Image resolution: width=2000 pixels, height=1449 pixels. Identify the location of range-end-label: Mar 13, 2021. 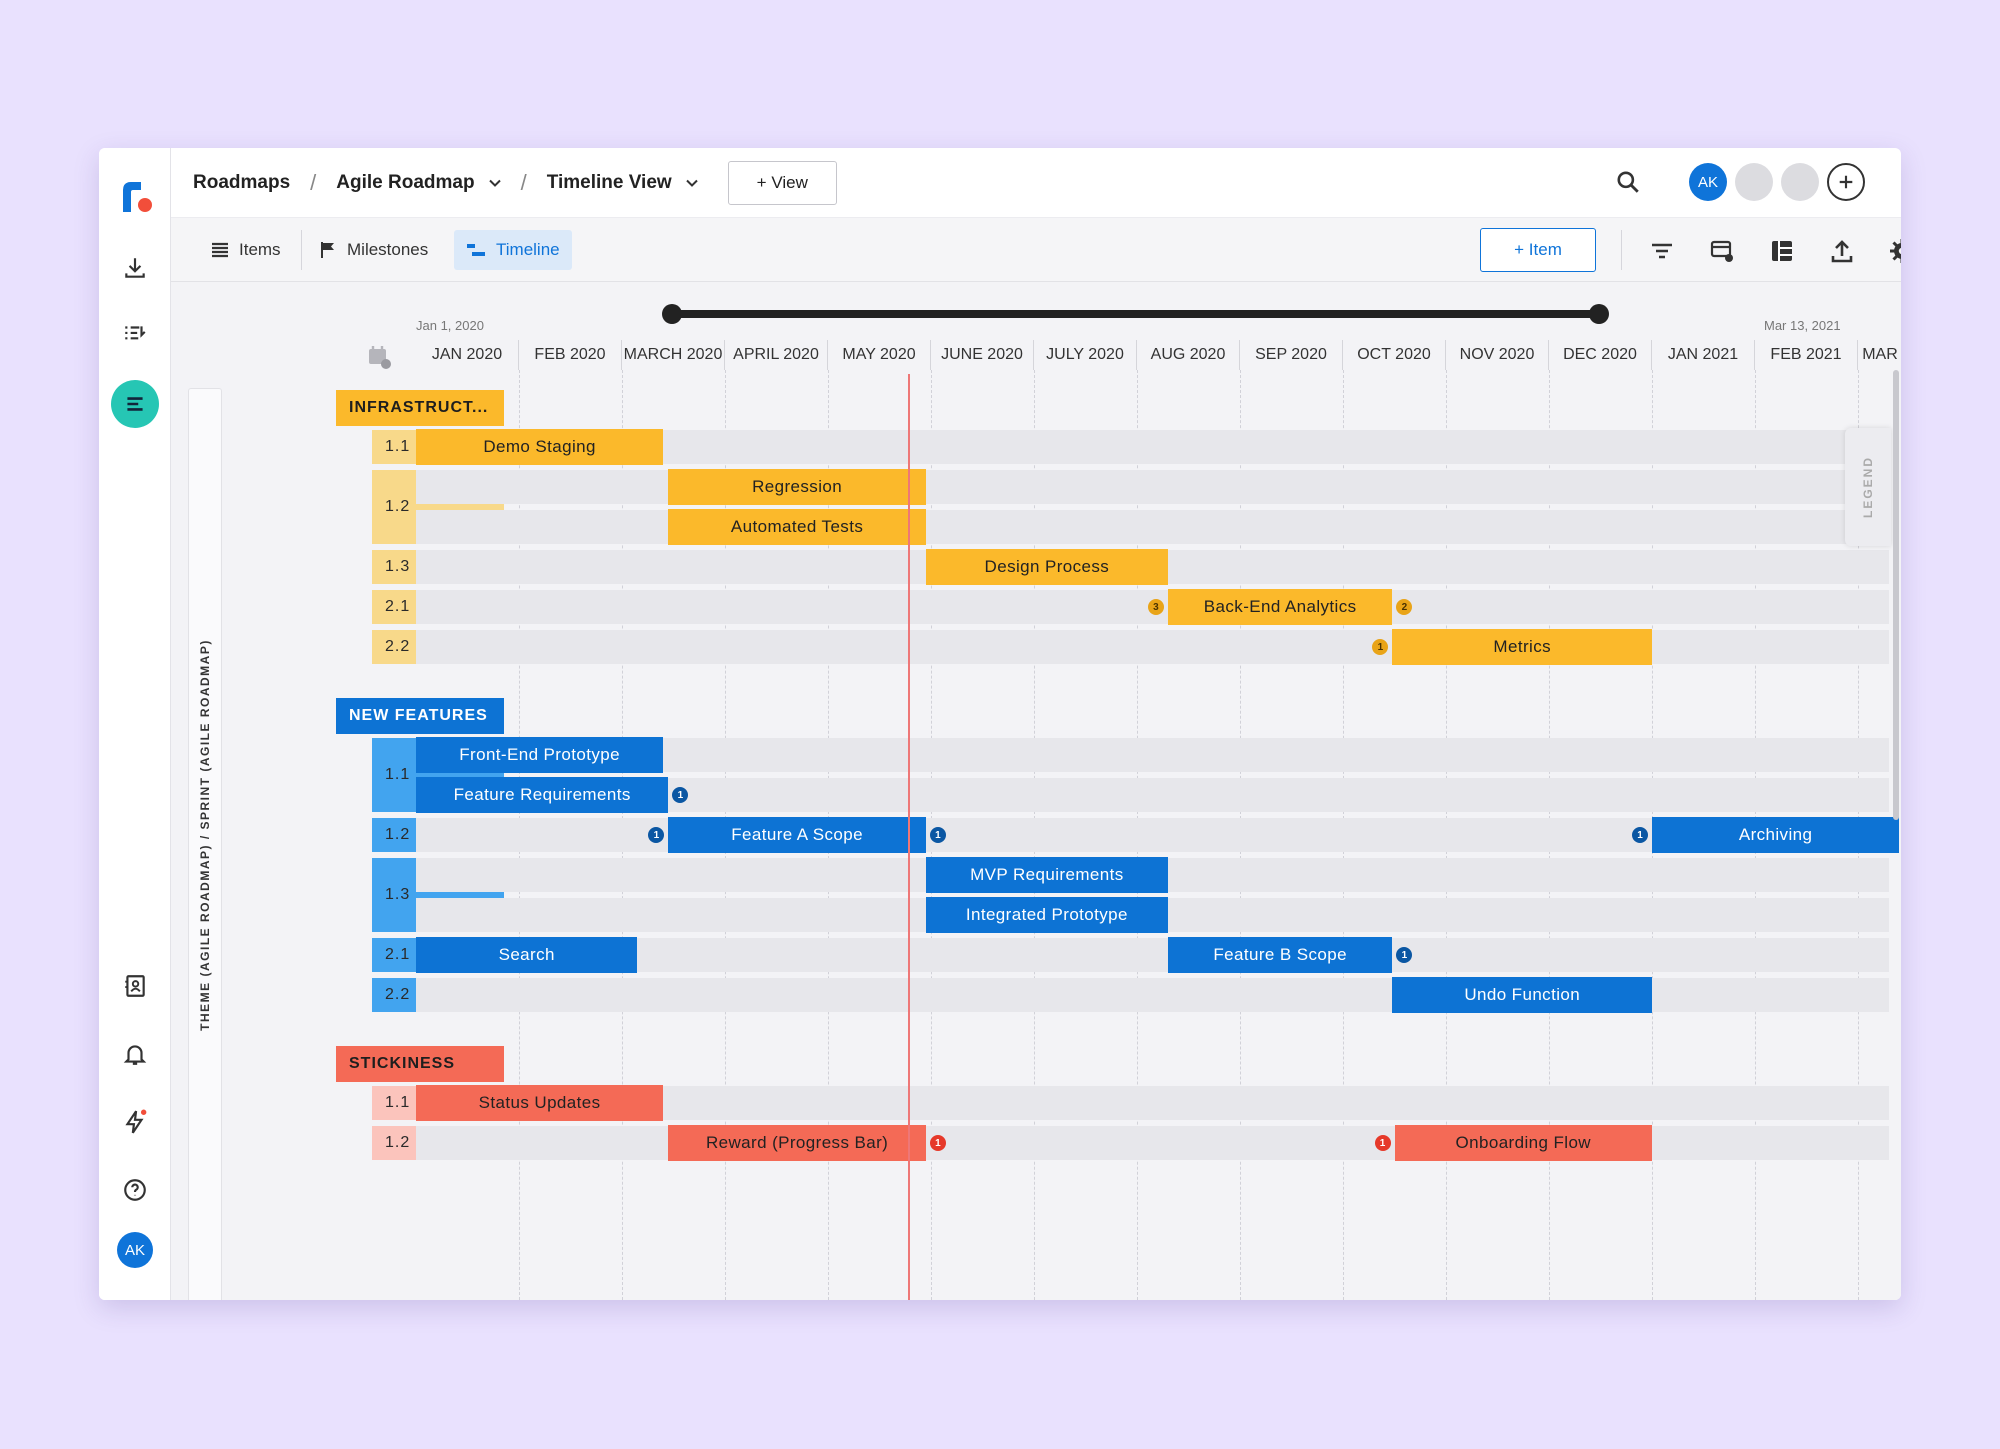
(1802, 325).